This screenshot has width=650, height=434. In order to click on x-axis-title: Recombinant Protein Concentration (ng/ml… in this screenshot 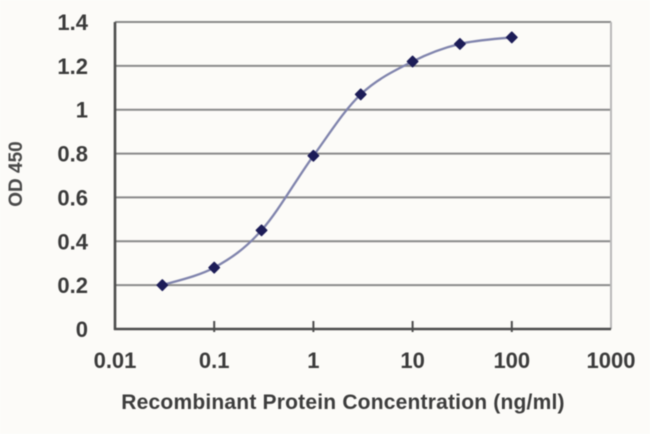, I will do `click(343, 402)`.